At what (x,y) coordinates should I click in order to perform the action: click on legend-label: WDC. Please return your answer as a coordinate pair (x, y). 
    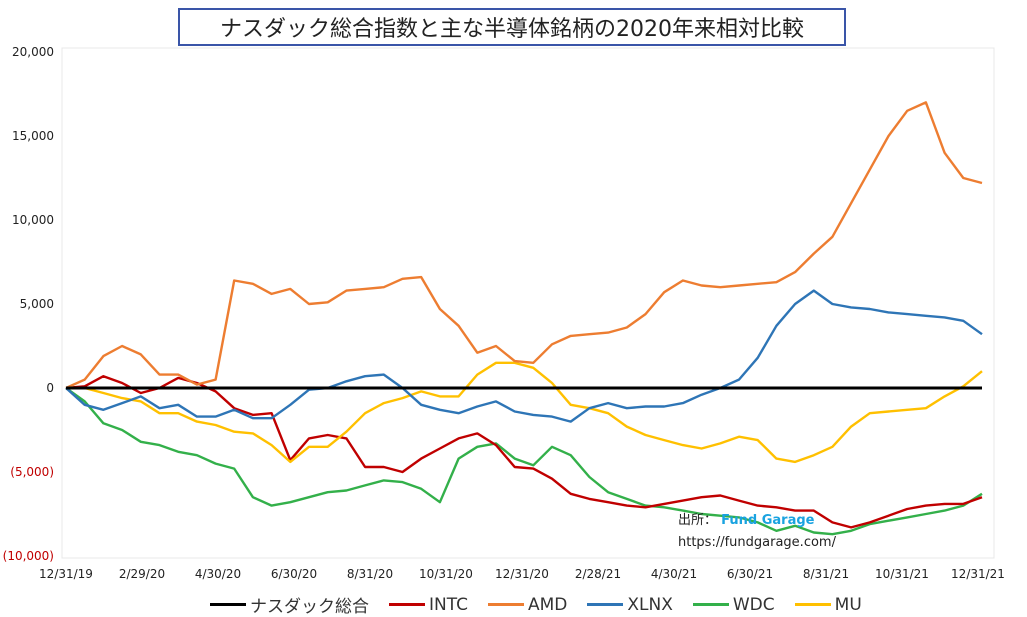
    Looking at the image, I should click on (753, 604).